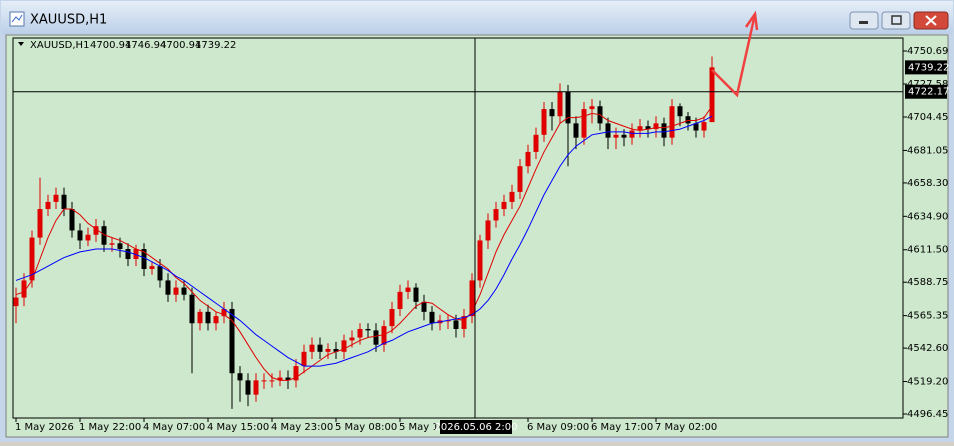 The width and height of the screenshot is (954, 446). Describe the element at coordinates (17, 18) in the screenshot. I see `window-icon-line` at that location.